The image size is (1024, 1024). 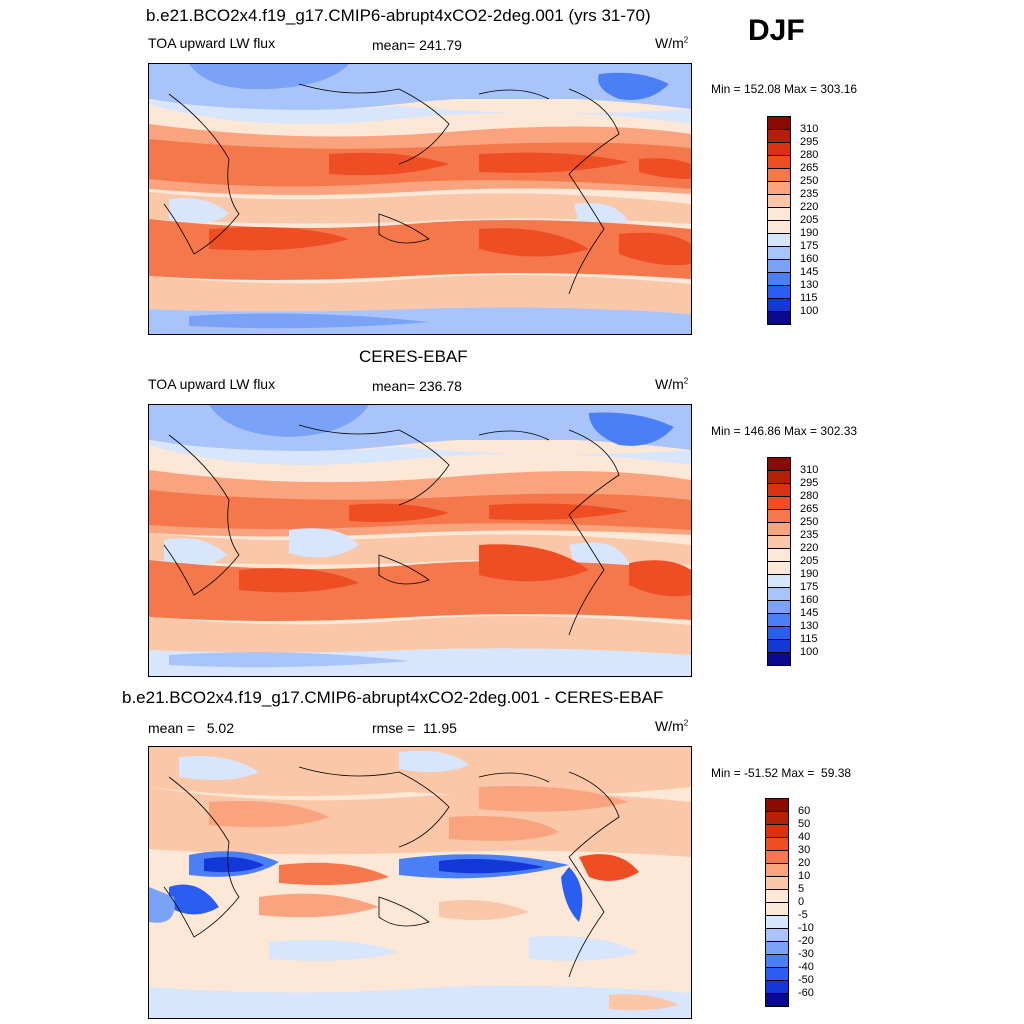 I want to click on panel3-minmax: Min = -51.52 Max = 59.38, so click(x=781, y=773).